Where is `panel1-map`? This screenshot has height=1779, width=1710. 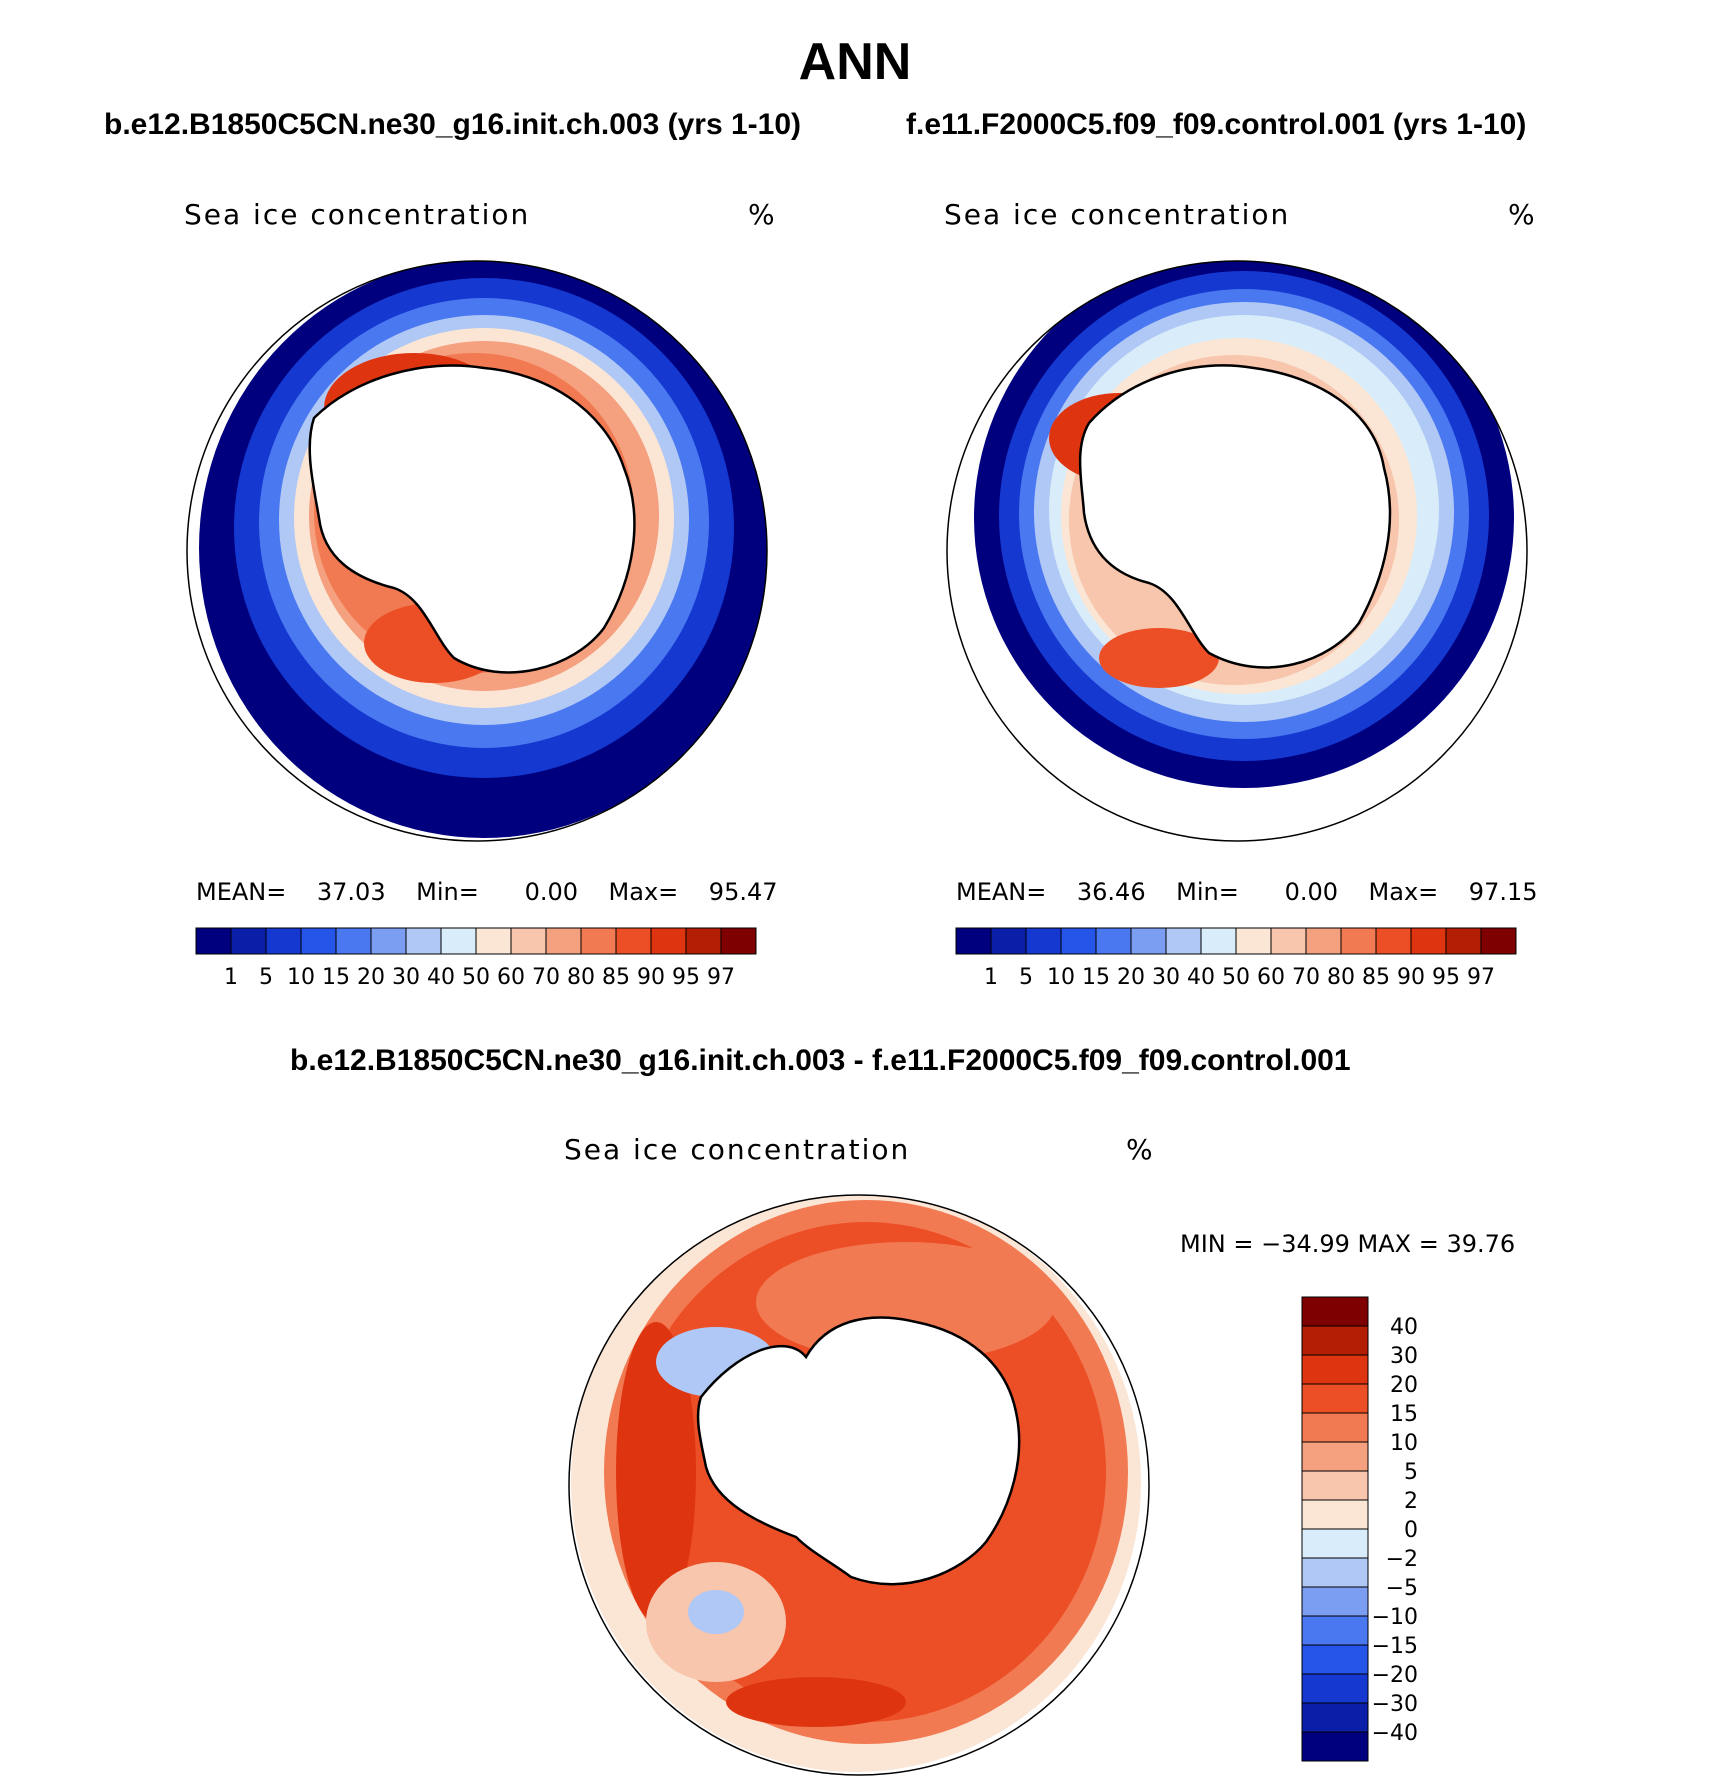 panel1-map is located at coordinates (477, 551).